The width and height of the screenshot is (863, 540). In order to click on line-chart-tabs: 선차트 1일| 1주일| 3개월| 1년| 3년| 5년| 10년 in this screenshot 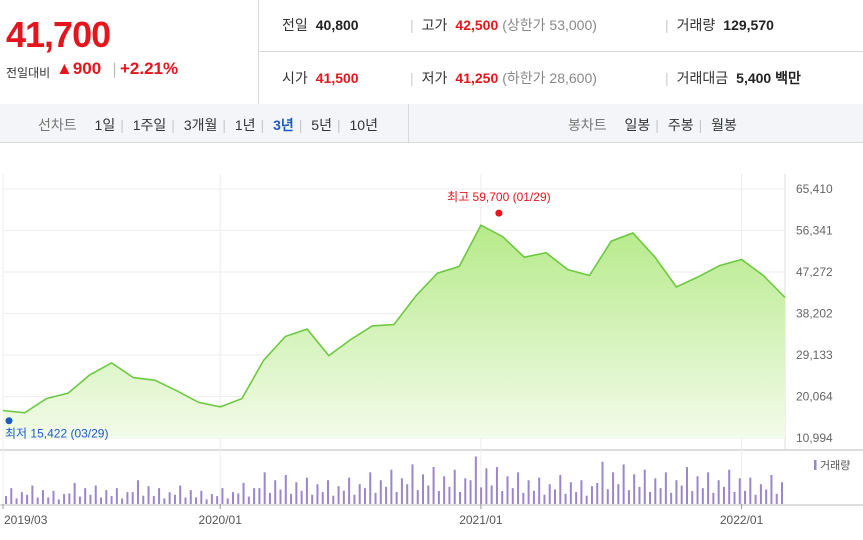, I will do `click(208, 125)`.